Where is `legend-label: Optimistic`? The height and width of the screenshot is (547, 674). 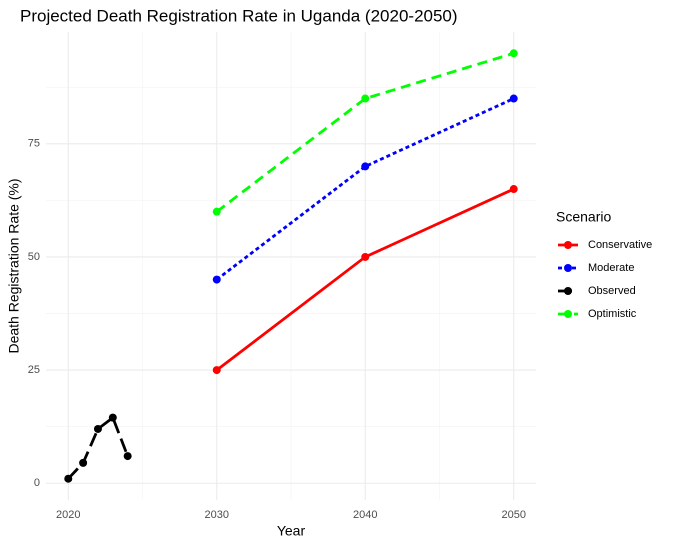
legend-label: Optimistic is located at coordinates (612, 314).